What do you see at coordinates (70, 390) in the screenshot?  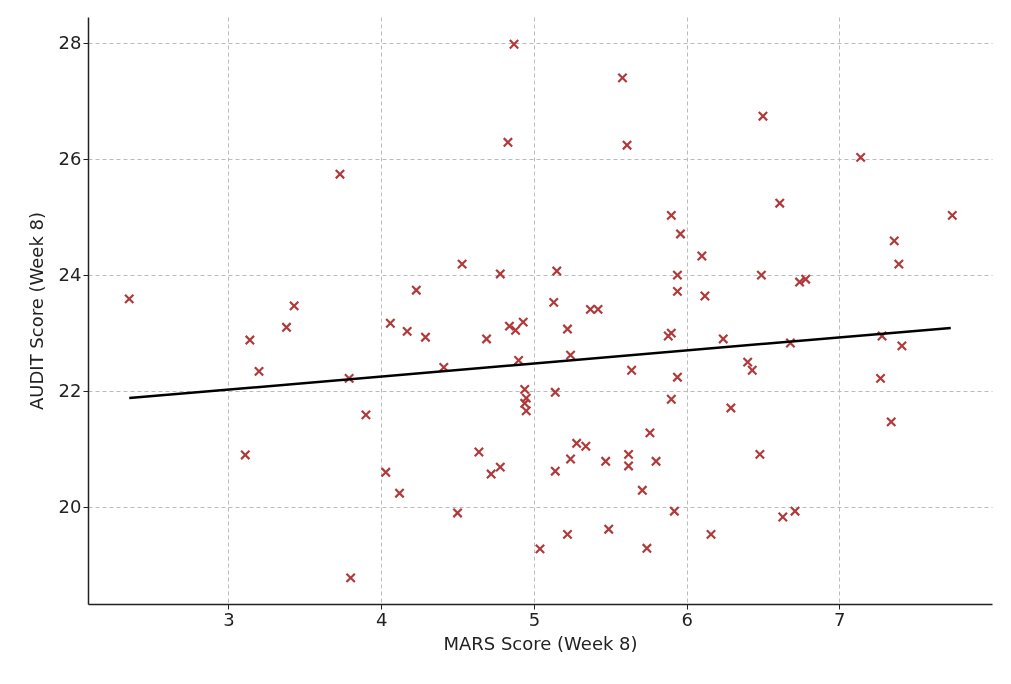 I see `y-tick-label: 22` at bounding box center [70, 390].